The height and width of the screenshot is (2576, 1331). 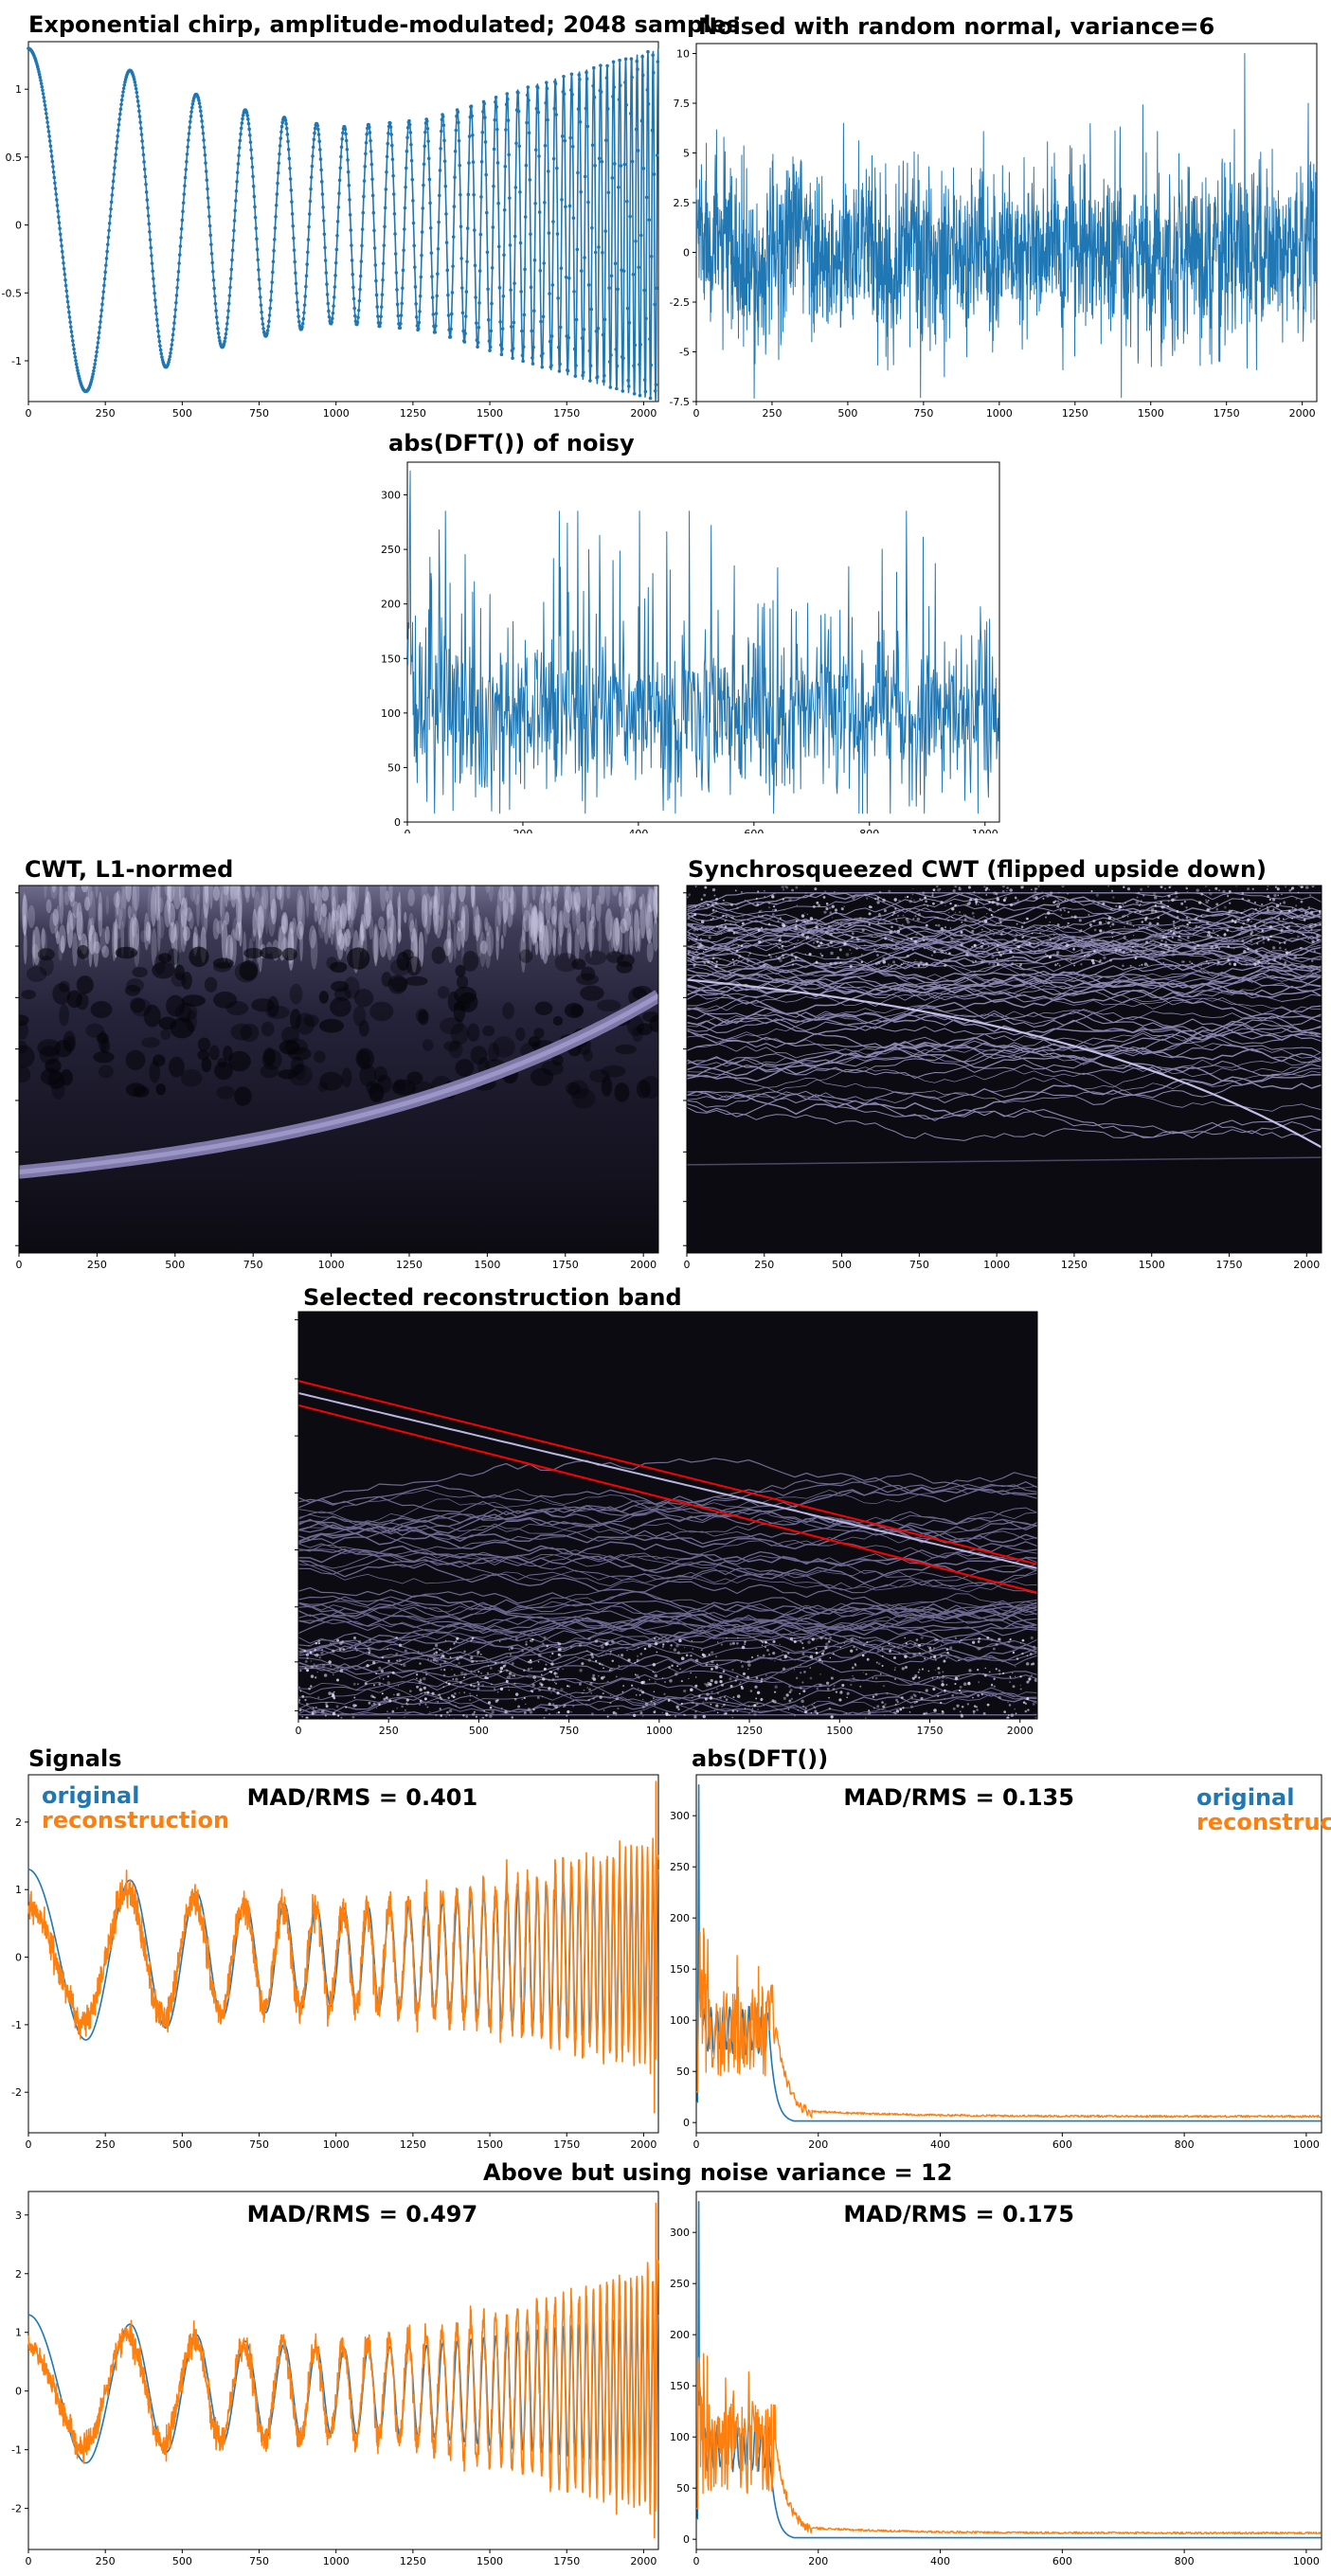 I want to click on ssq-main-ridge, so click(x=1004, y=1063).